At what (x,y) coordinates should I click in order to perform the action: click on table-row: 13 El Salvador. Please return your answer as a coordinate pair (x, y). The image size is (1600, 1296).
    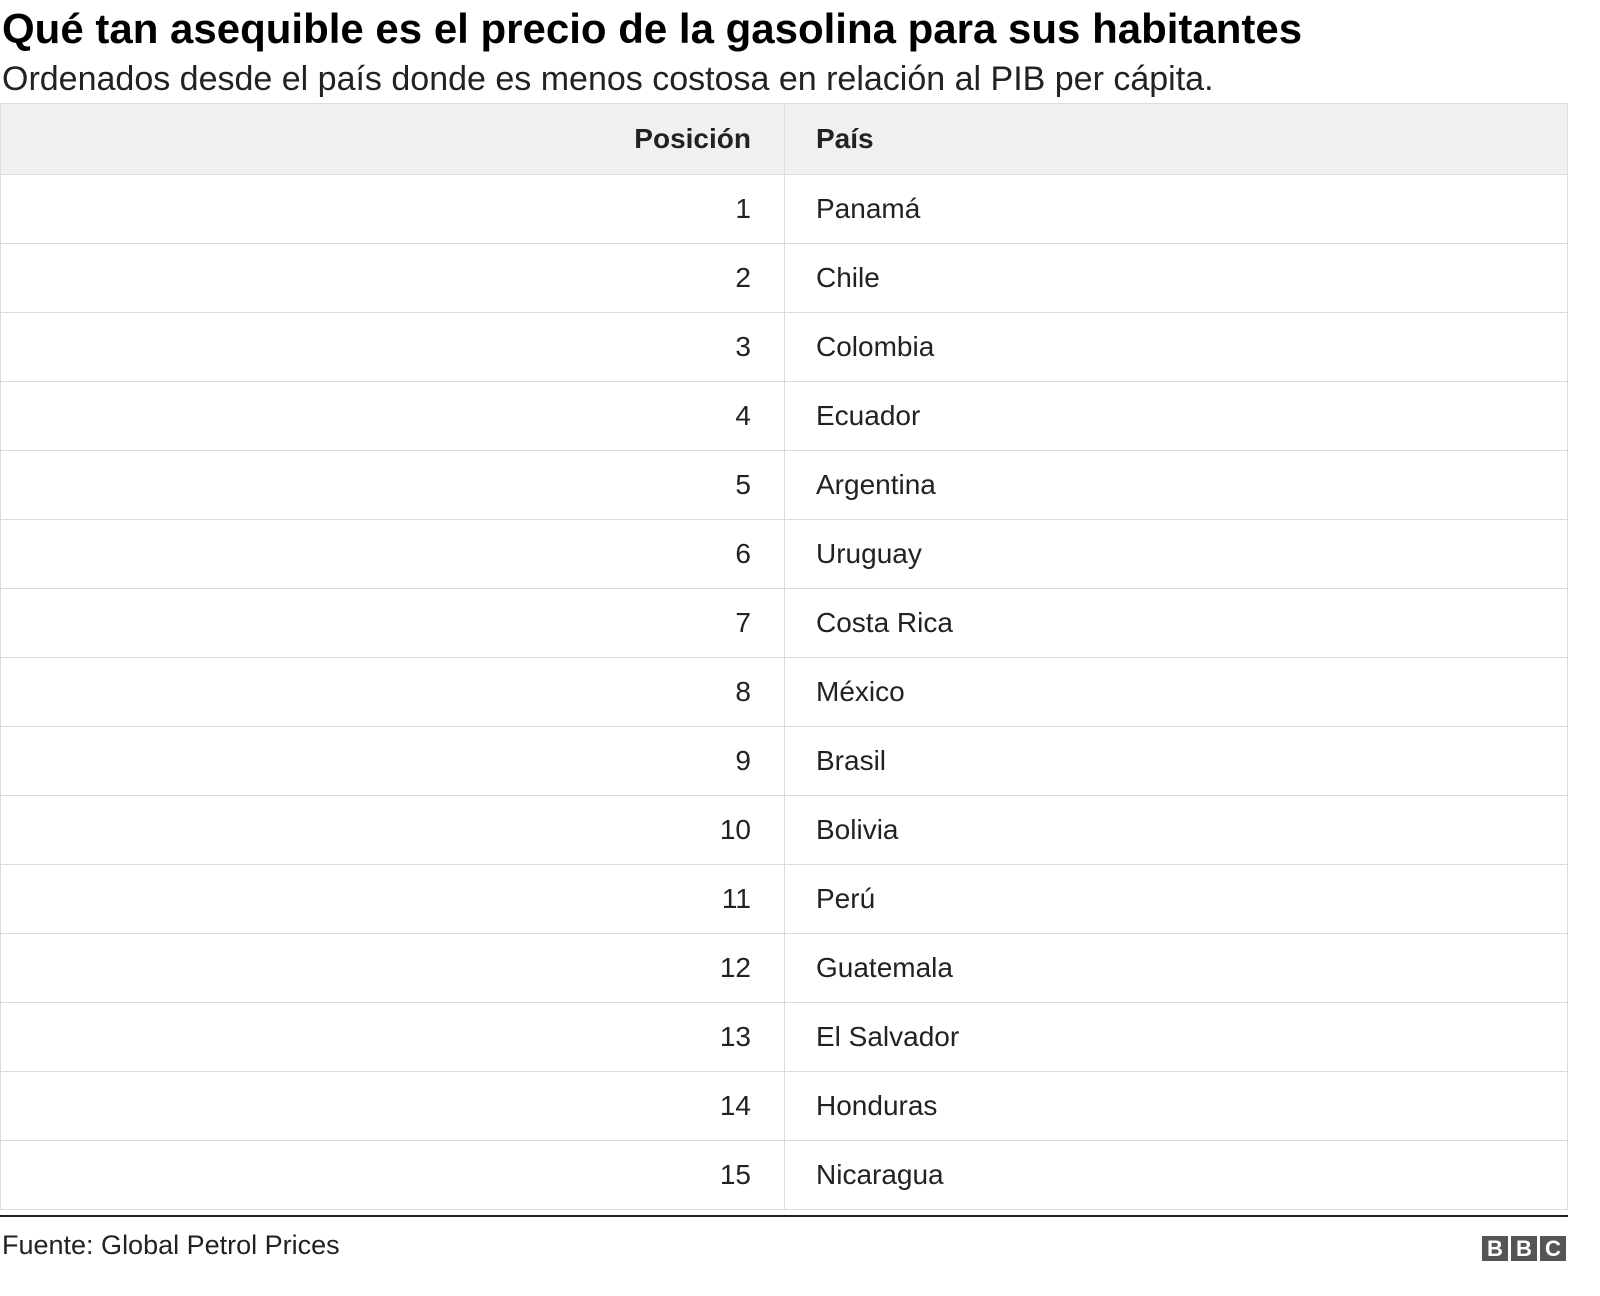
    Looking at the image, I should click on (784, 1037).